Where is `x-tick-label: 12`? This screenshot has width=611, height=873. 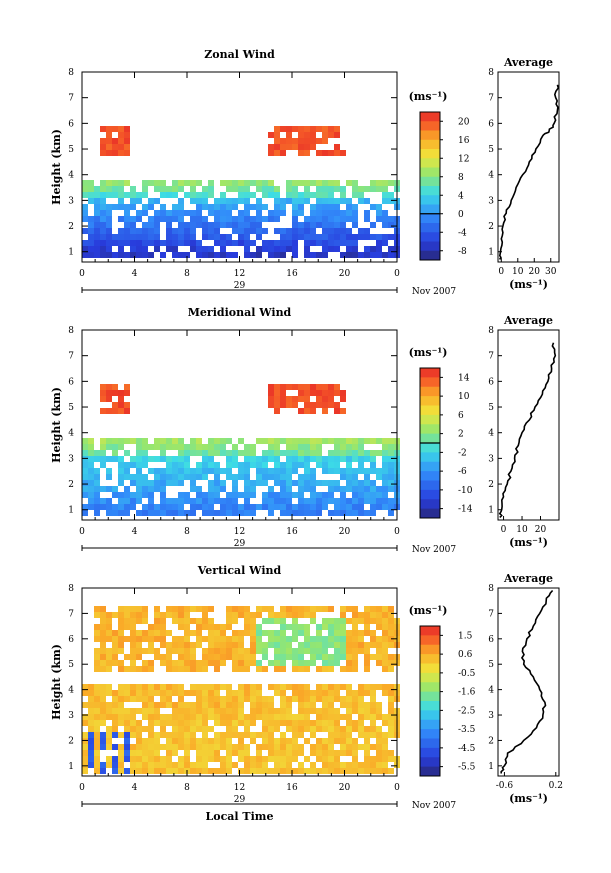
x-tick-label: 12 is located at coordinates (239, 532).